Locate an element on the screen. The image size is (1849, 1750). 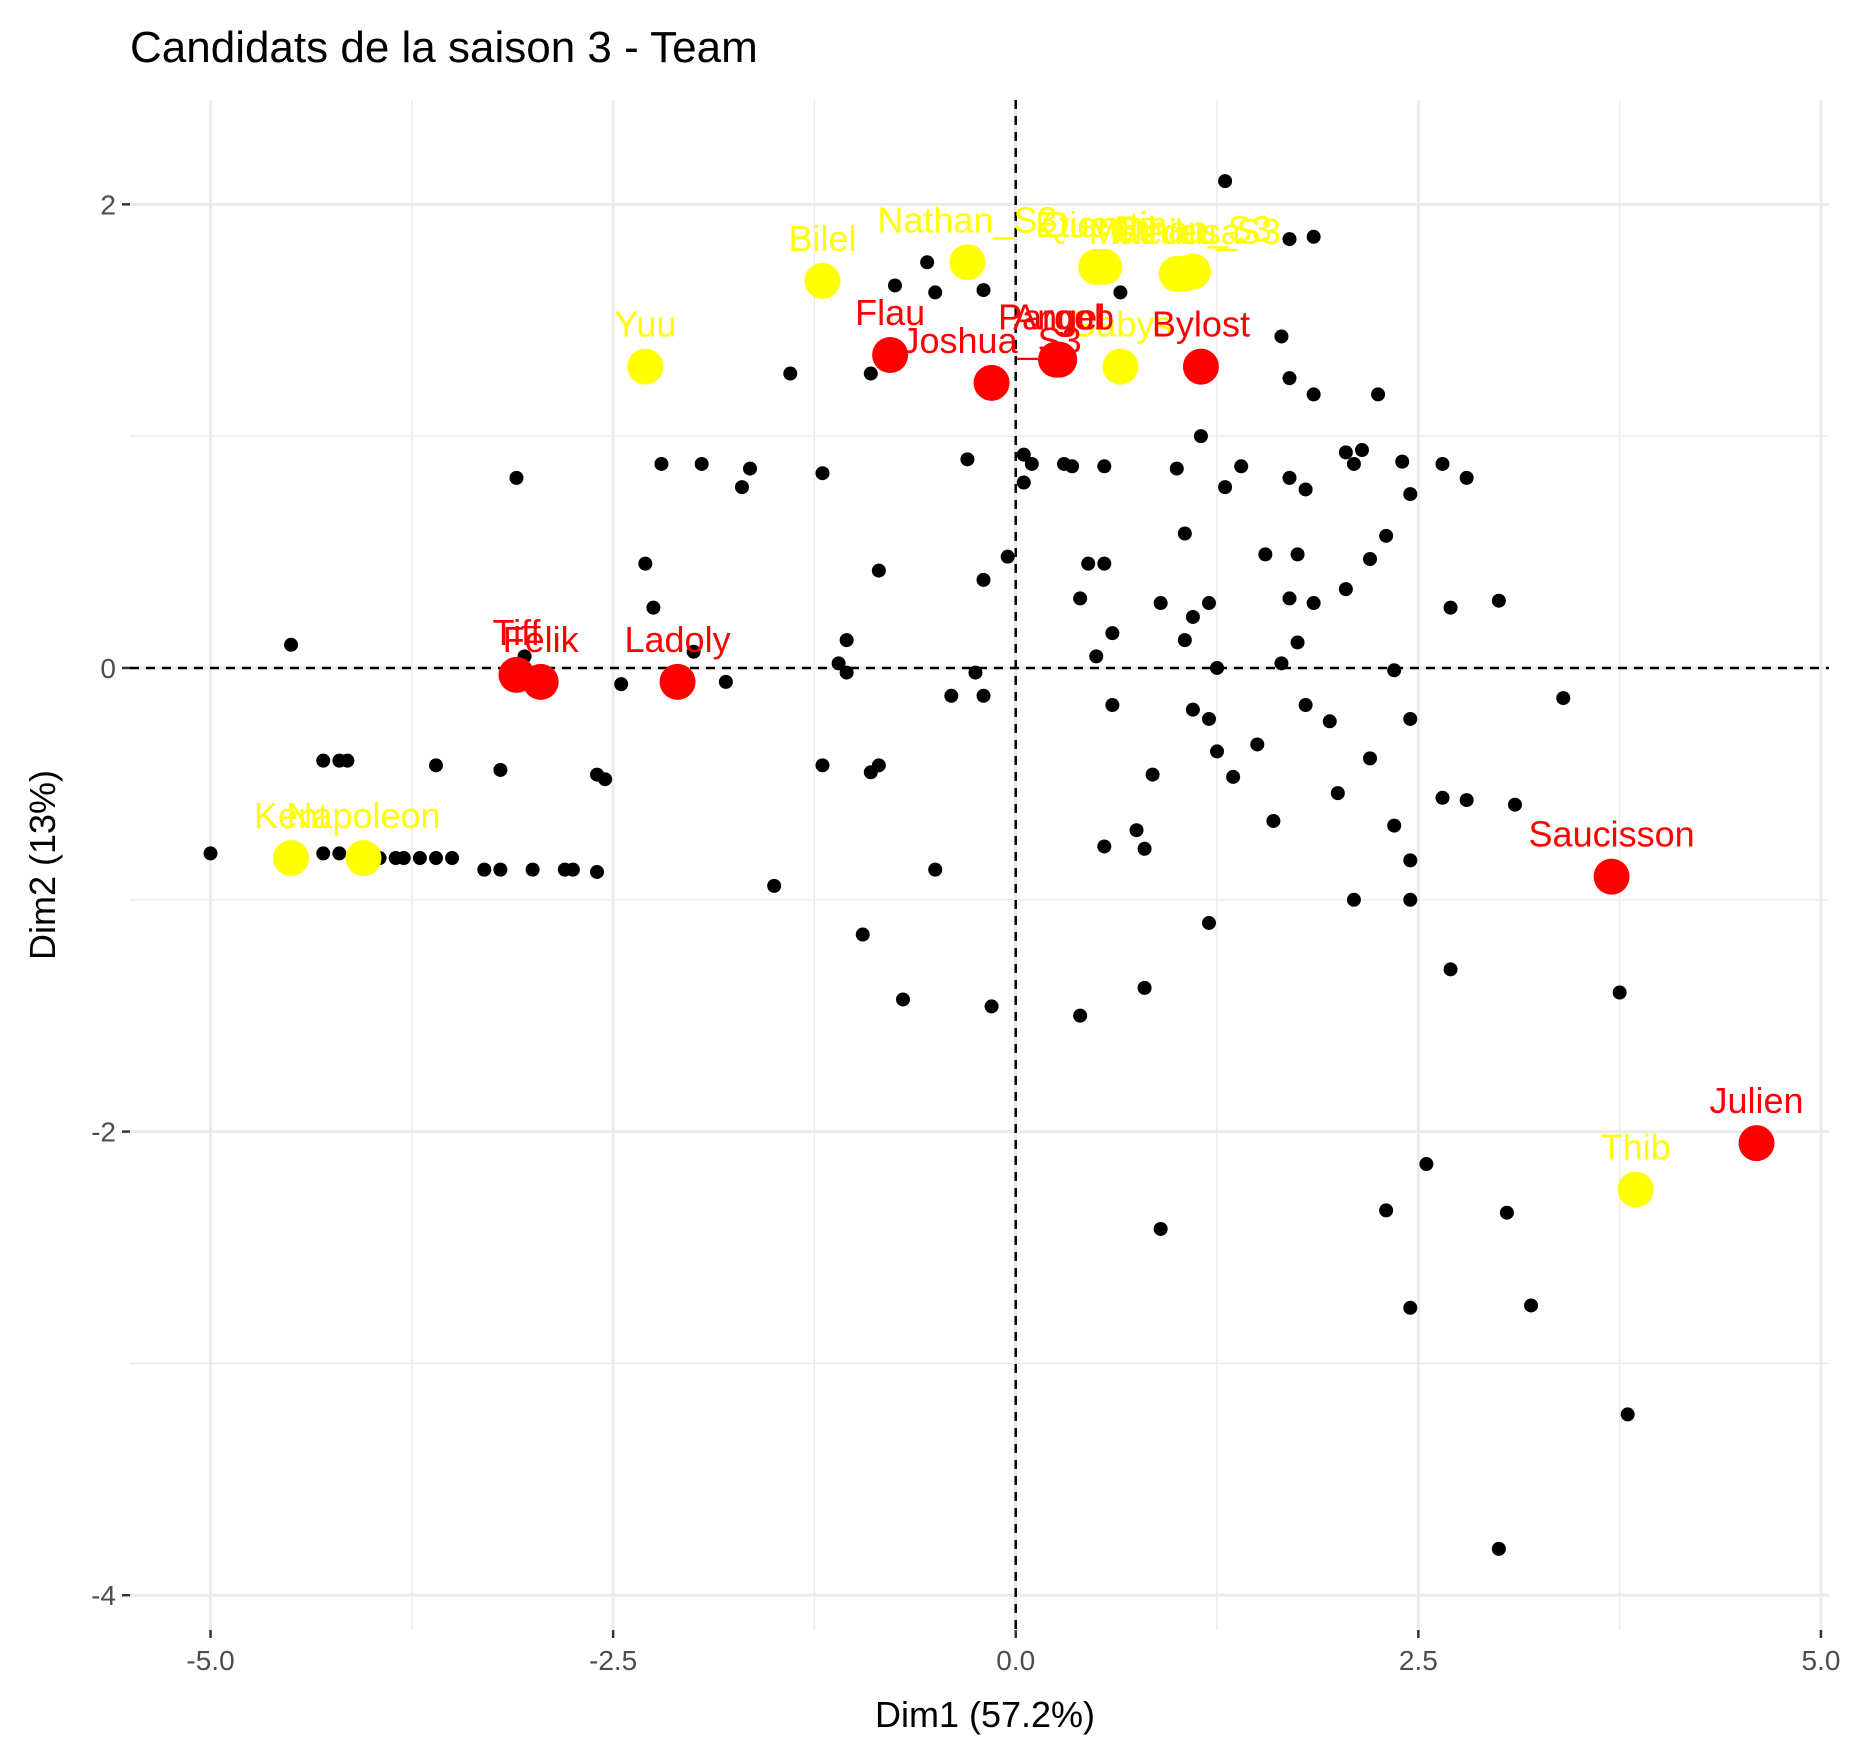
point-label: Joshua_S3 is located at coordinates (992, 340).